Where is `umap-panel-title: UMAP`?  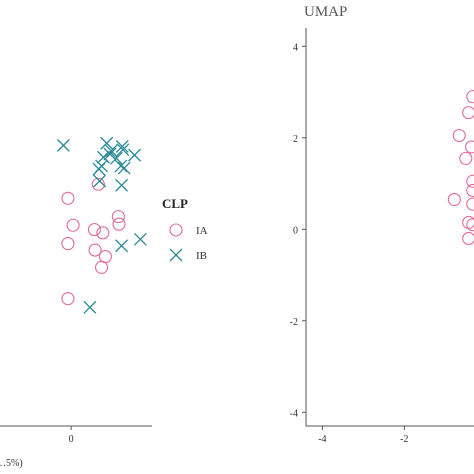
umap-panel-title: UMAP is located at coordinates (325, 12).